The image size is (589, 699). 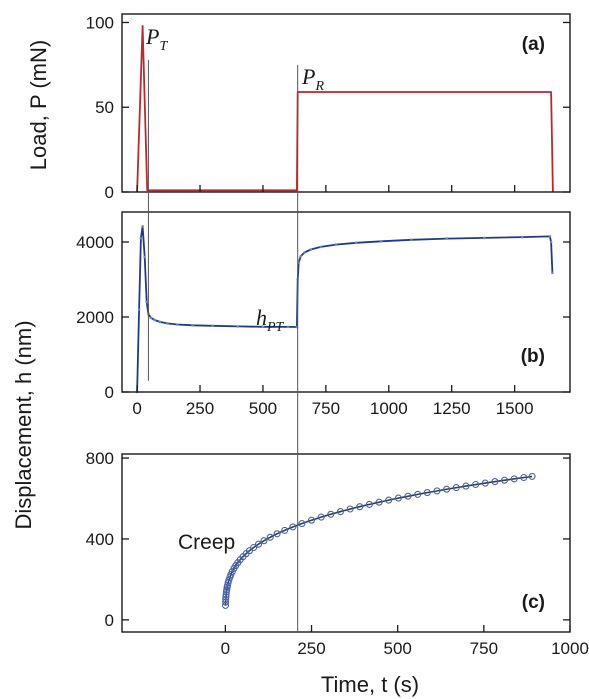 I want to click on panel-b-ytick-label-4000: 4000, so click(x=95, y=242).